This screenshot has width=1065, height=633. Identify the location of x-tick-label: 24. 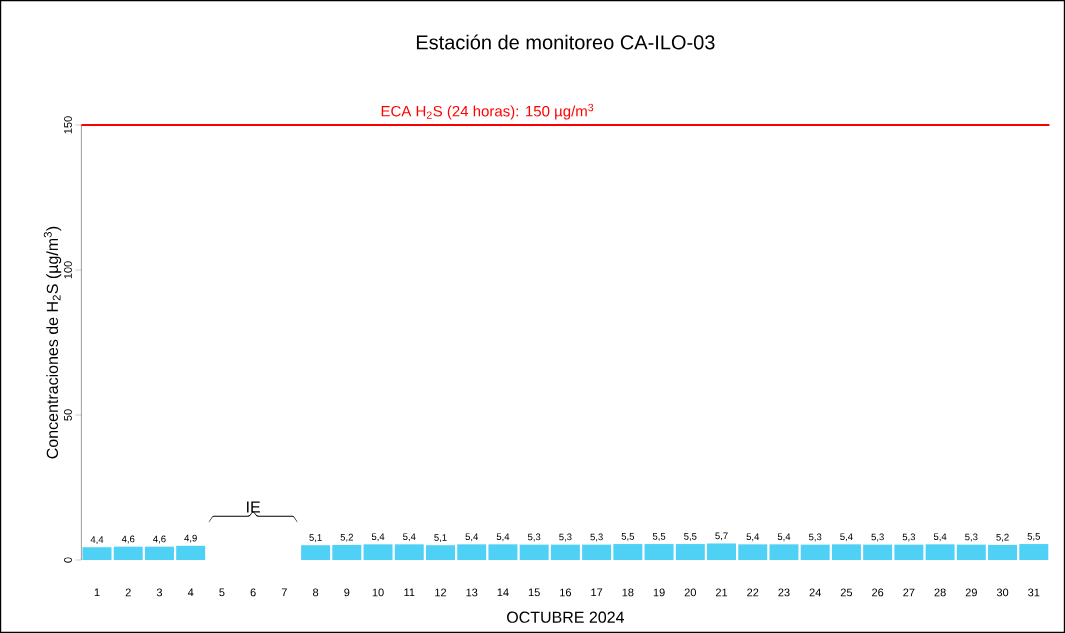
(815, 592).